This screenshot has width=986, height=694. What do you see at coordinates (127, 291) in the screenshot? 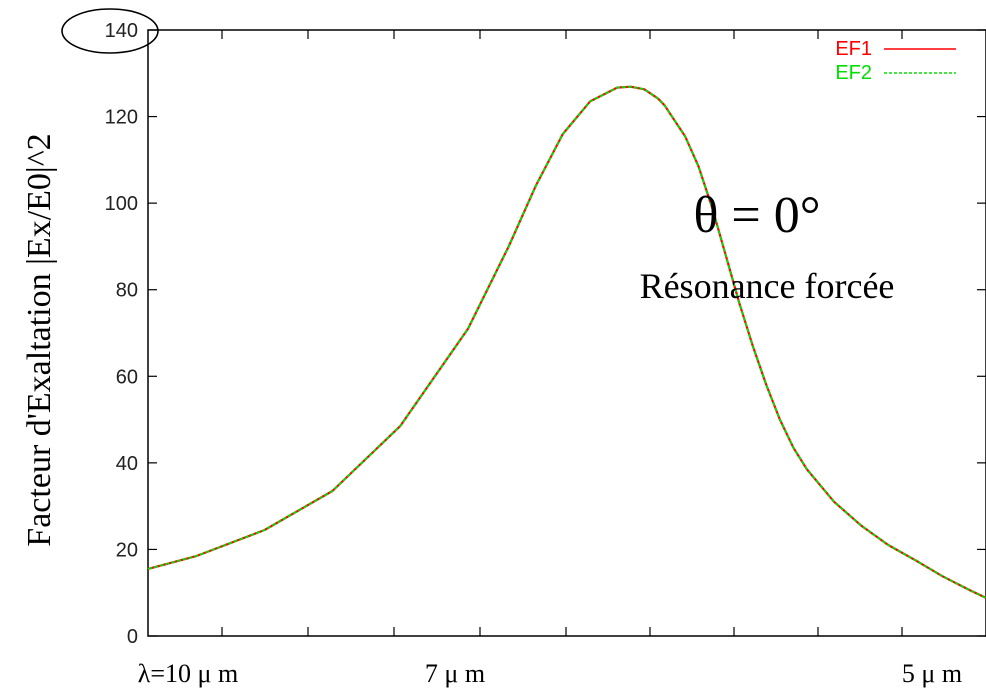
I see `y-tick-label: 80` at bounding box center [127, 291].